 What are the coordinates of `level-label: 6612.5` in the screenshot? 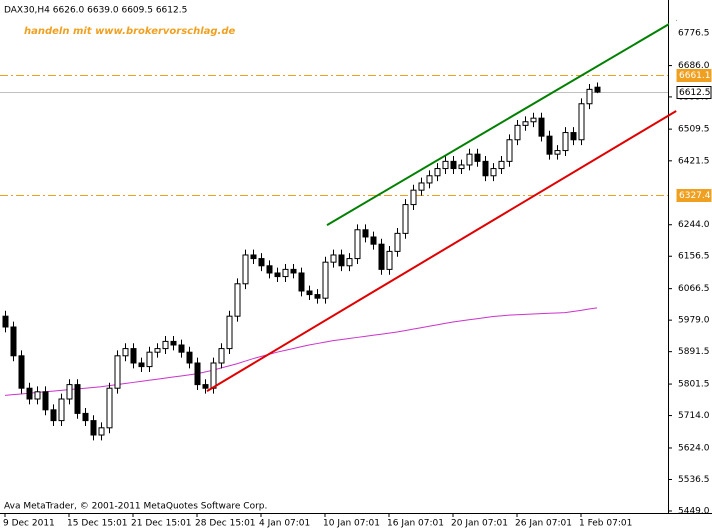 It's located at (695, 93).